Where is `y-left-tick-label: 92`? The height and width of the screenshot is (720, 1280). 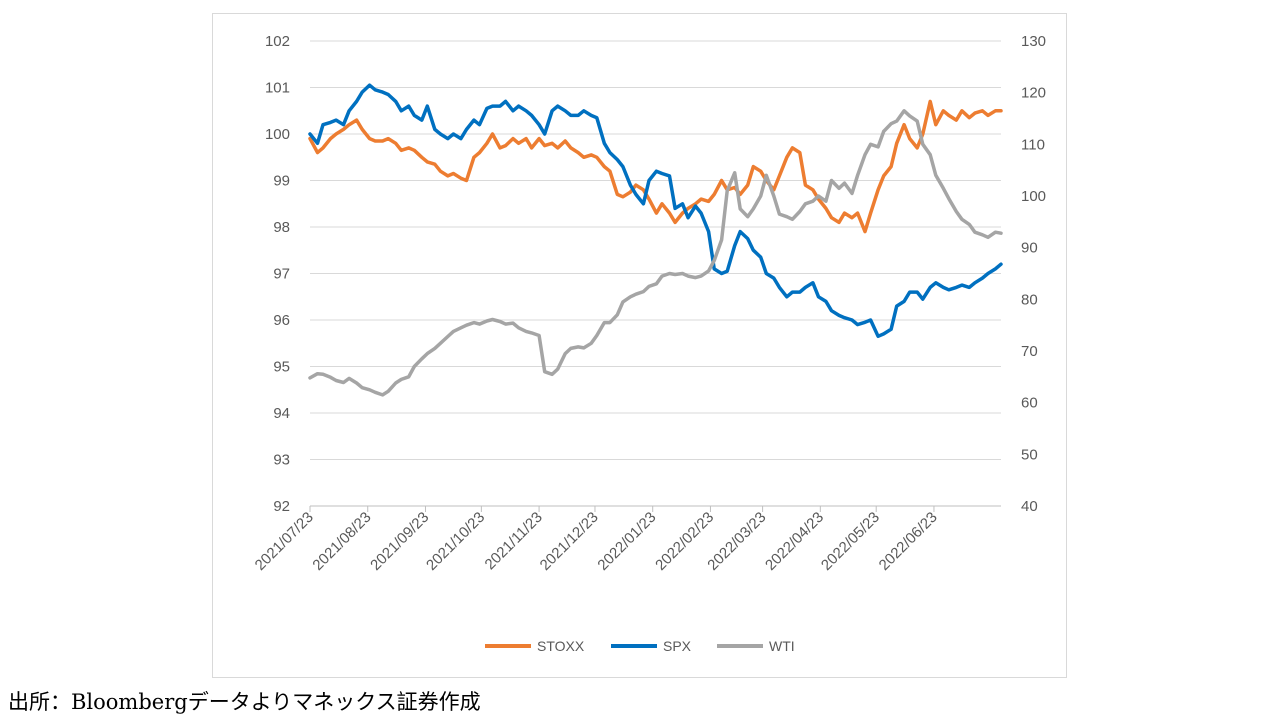 y-left-tick-label: 92 is located at coordinates (281, 506).